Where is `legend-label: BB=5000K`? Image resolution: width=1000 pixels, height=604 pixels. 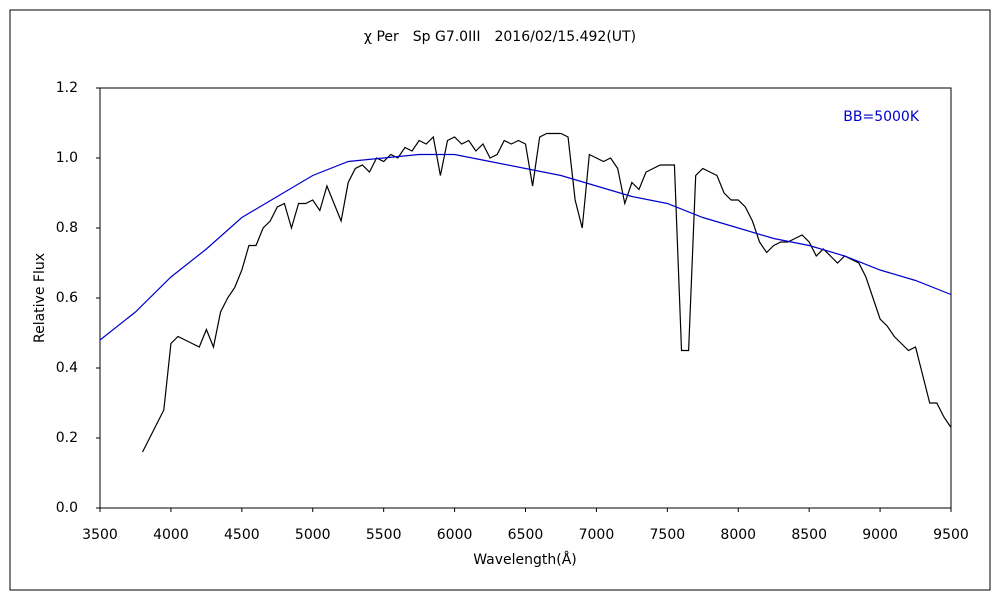 legend-label: BB=5000K is located at coordinates (881, 117).